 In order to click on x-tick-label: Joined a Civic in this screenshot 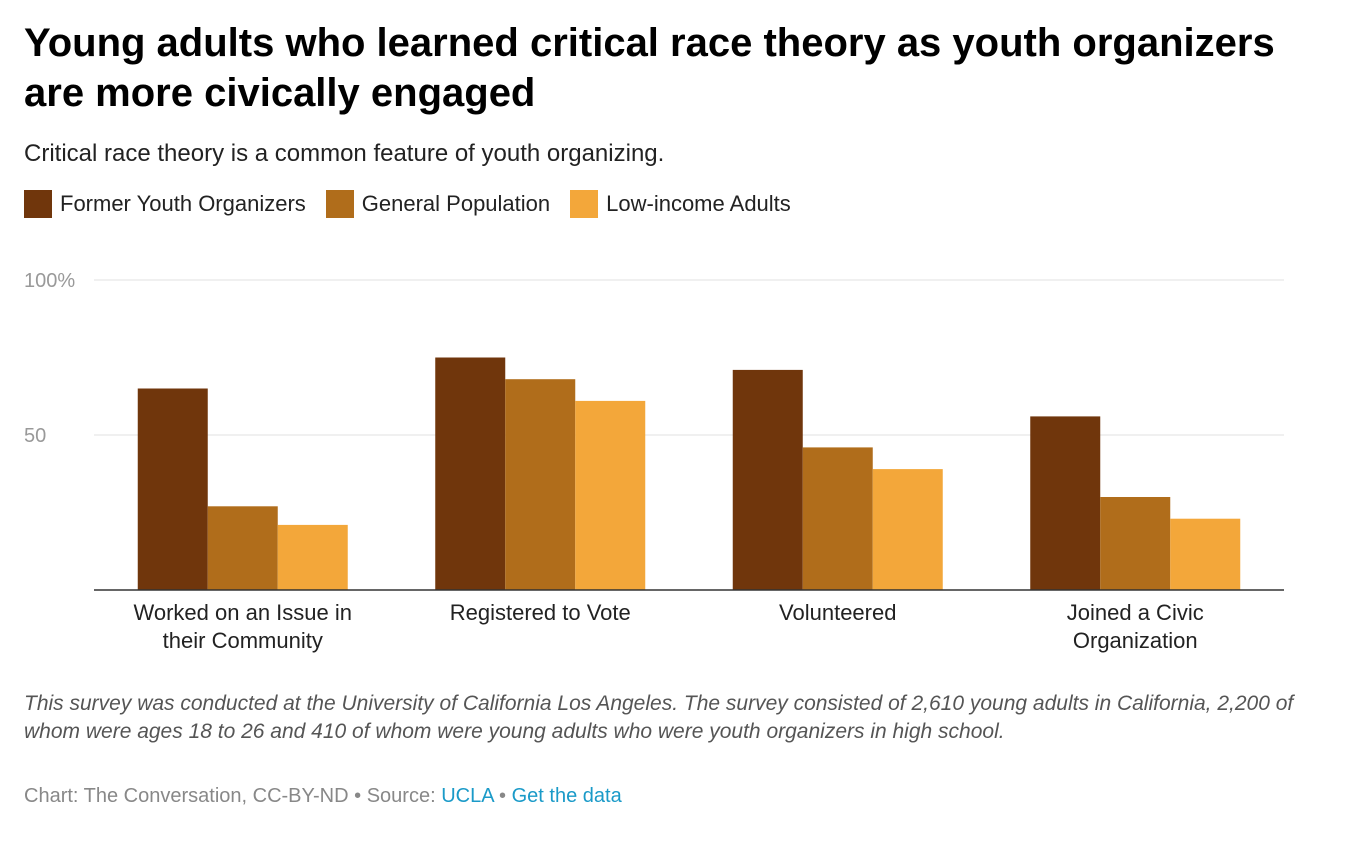, I will do `click(1135, 612)`.